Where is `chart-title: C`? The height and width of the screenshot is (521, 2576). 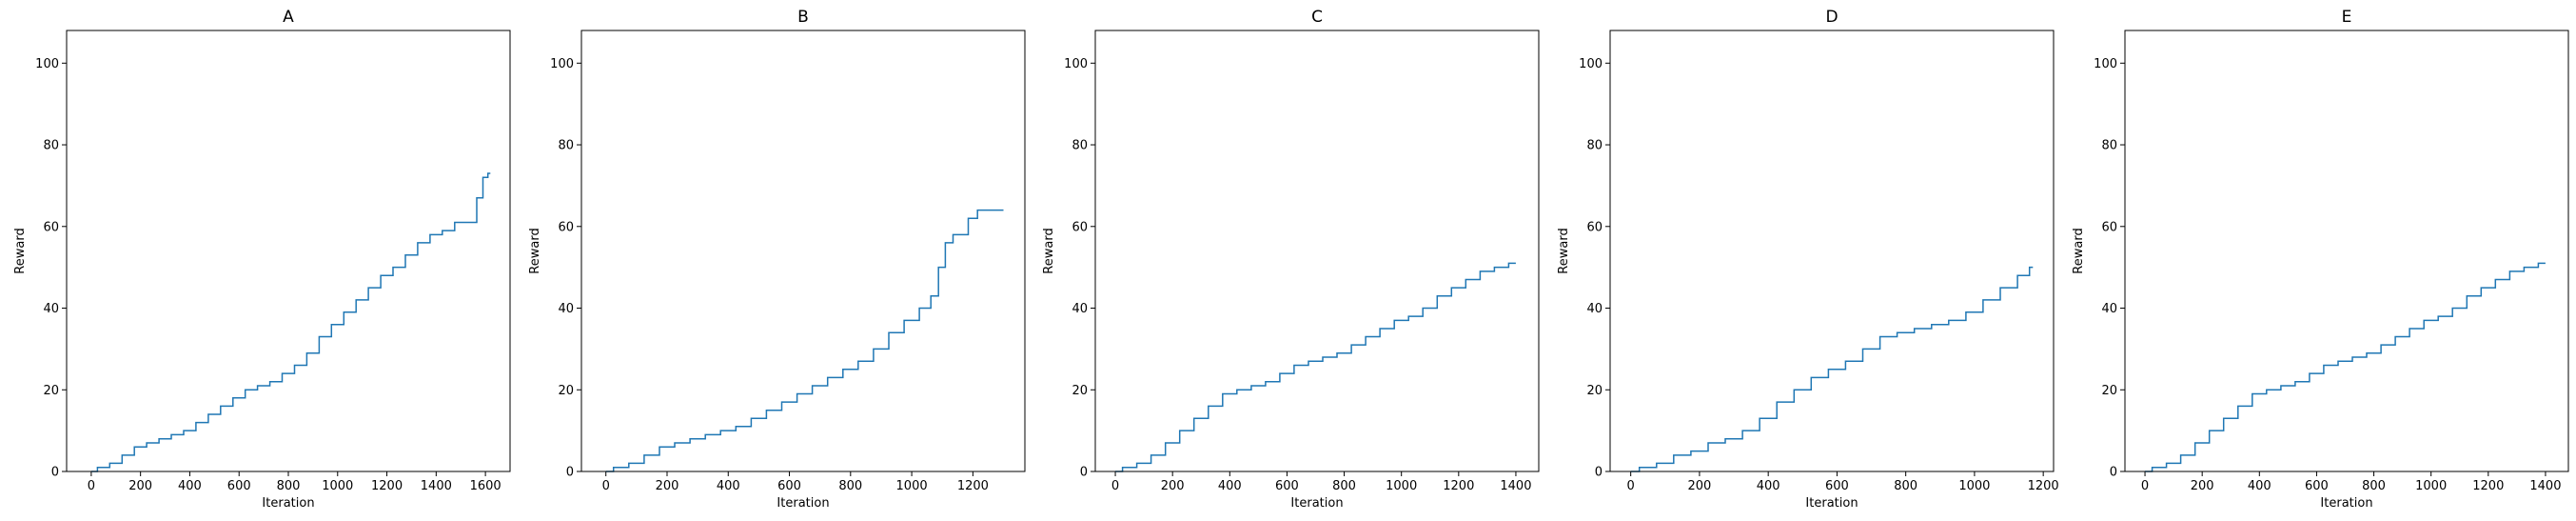
chart-title: C is located at coordinates (1317, 18).